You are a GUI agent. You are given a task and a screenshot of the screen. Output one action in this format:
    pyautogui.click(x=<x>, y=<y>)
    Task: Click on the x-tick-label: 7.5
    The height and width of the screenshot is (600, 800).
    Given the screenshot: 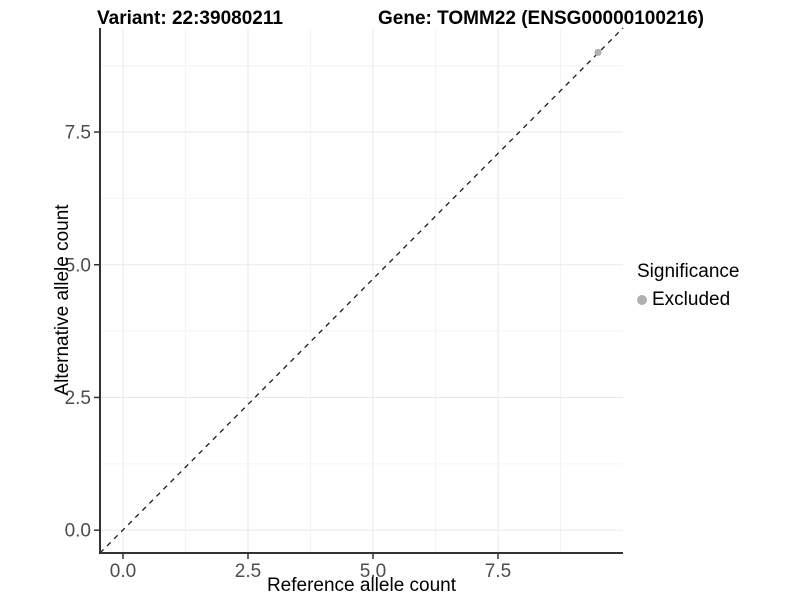 What is the action you would take?
    pyautogui.click(x=498, y=571)
    